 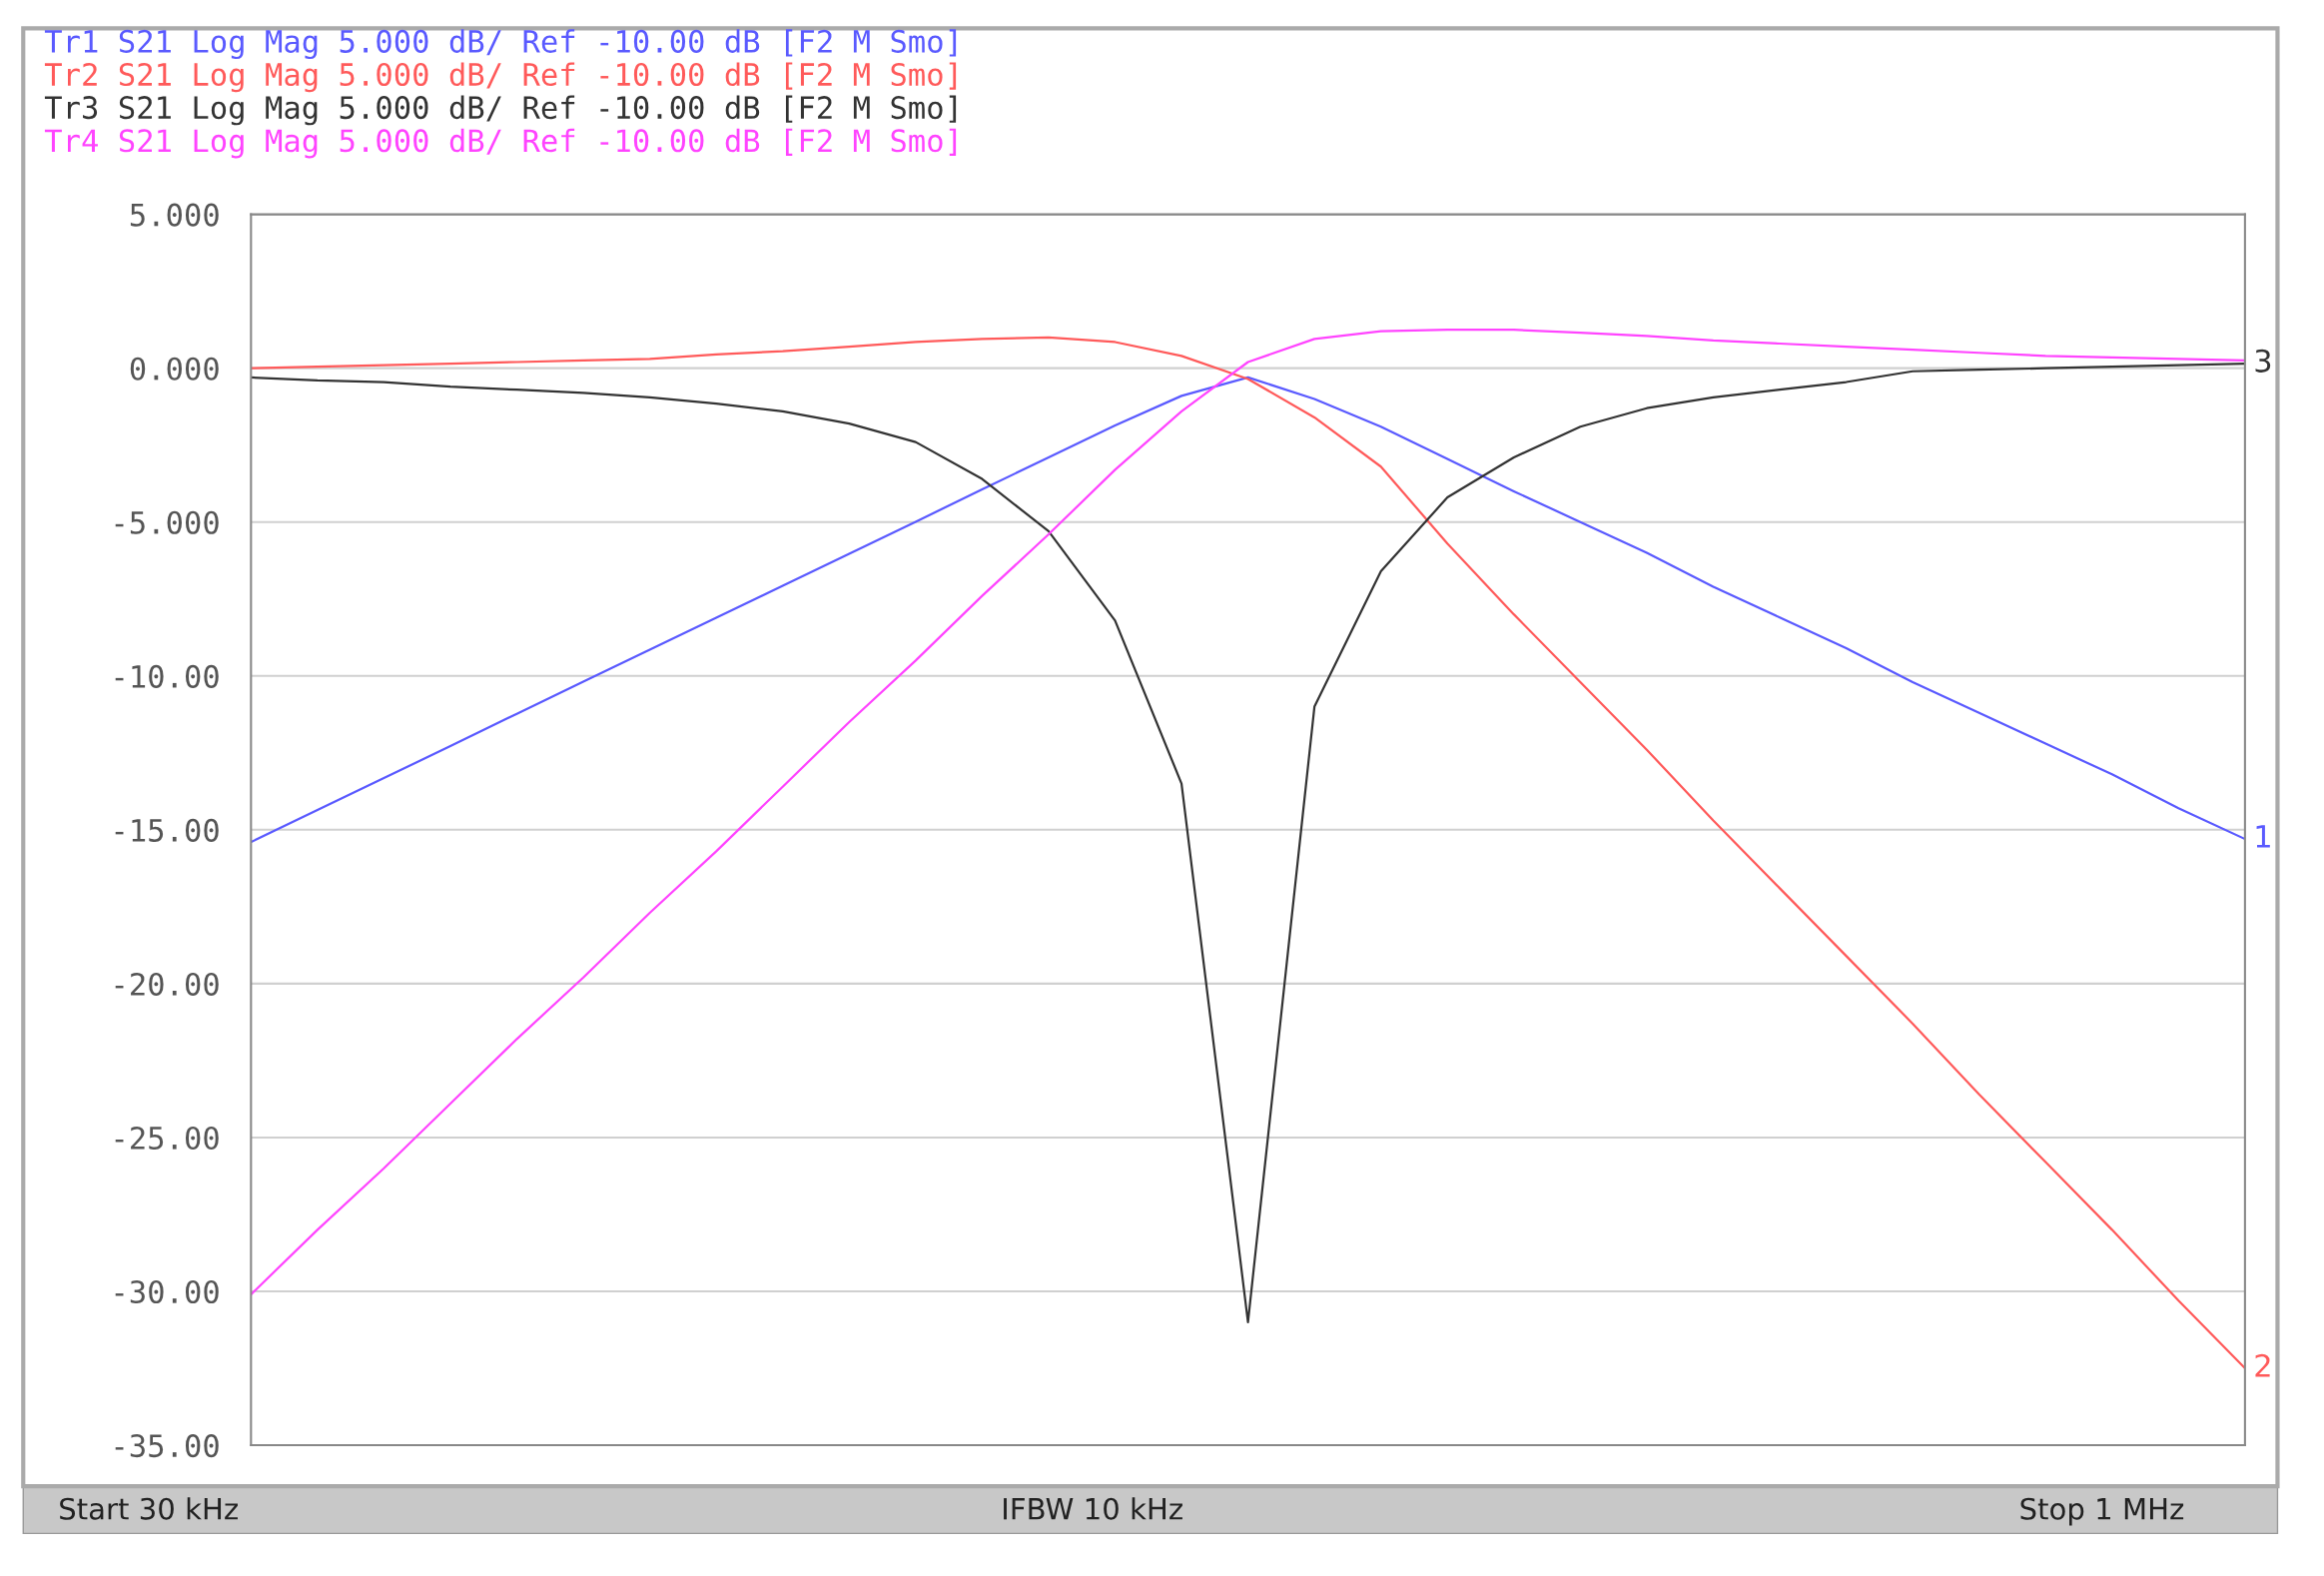 What do you see at coordinates (2263, 836) in the screenshot?
I see `text: 1` at bounding box center [2263, 836].